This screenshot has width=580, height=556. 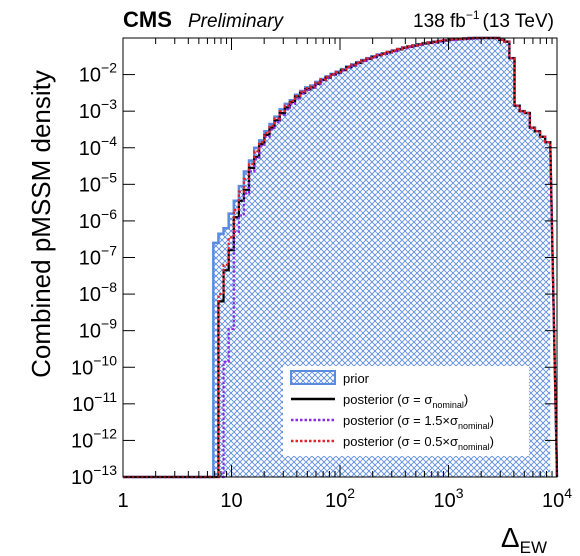 I want to click on y-tick-label: 10⁻¹¹, so click(x=94, y=402).